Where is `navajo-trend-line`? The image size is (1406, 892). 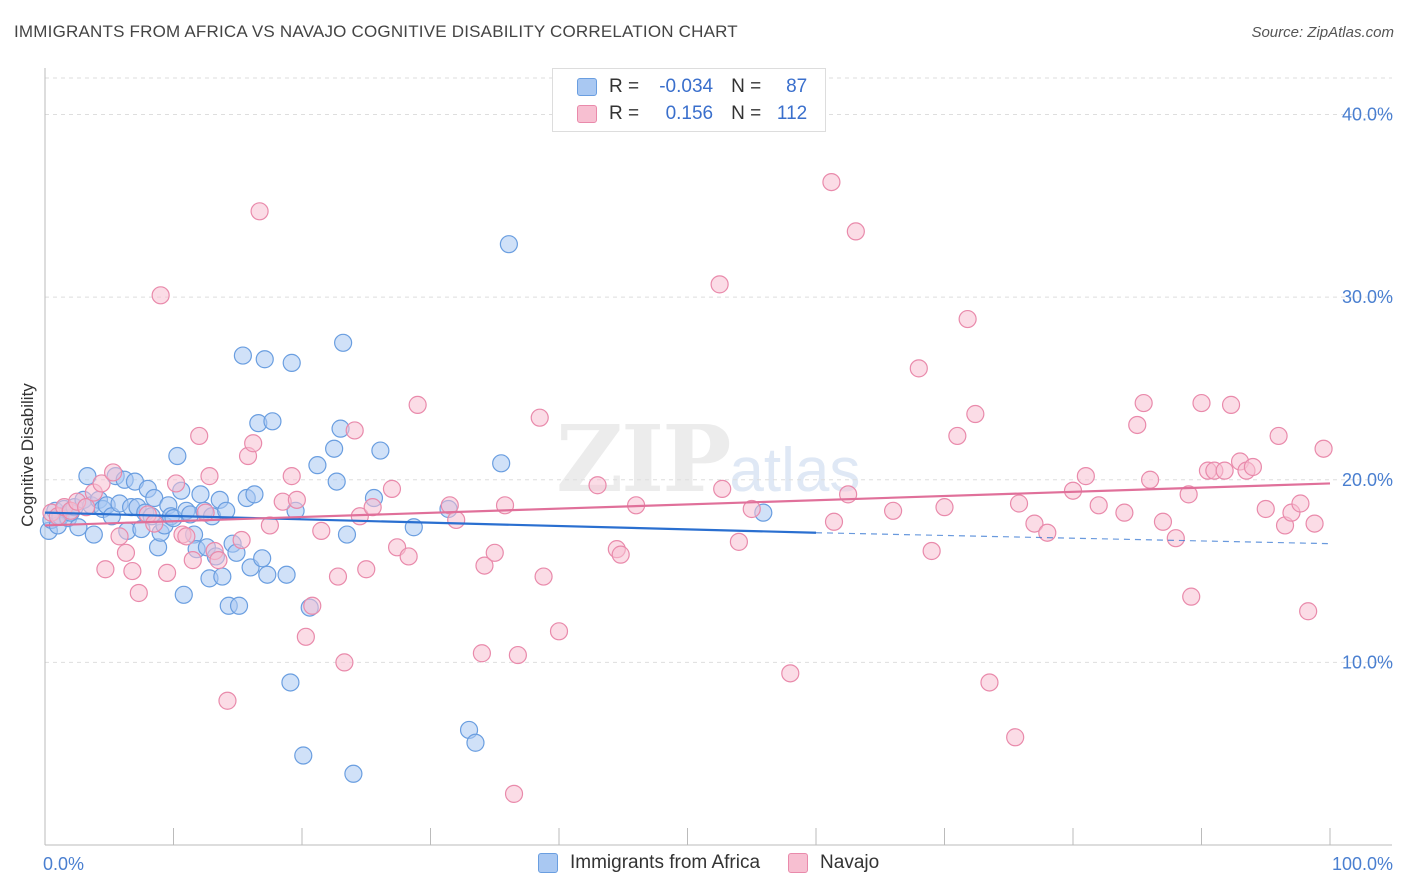 navajo-trend-line is located at coordinates (687, 504).